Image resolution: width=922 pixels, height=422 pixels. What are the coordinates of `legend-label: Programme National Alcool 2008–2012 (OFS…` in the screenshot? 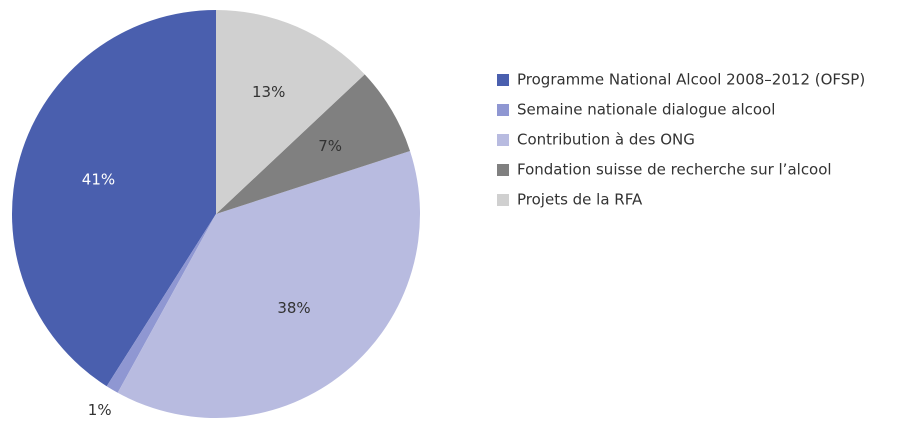 It's located at (691, 80).